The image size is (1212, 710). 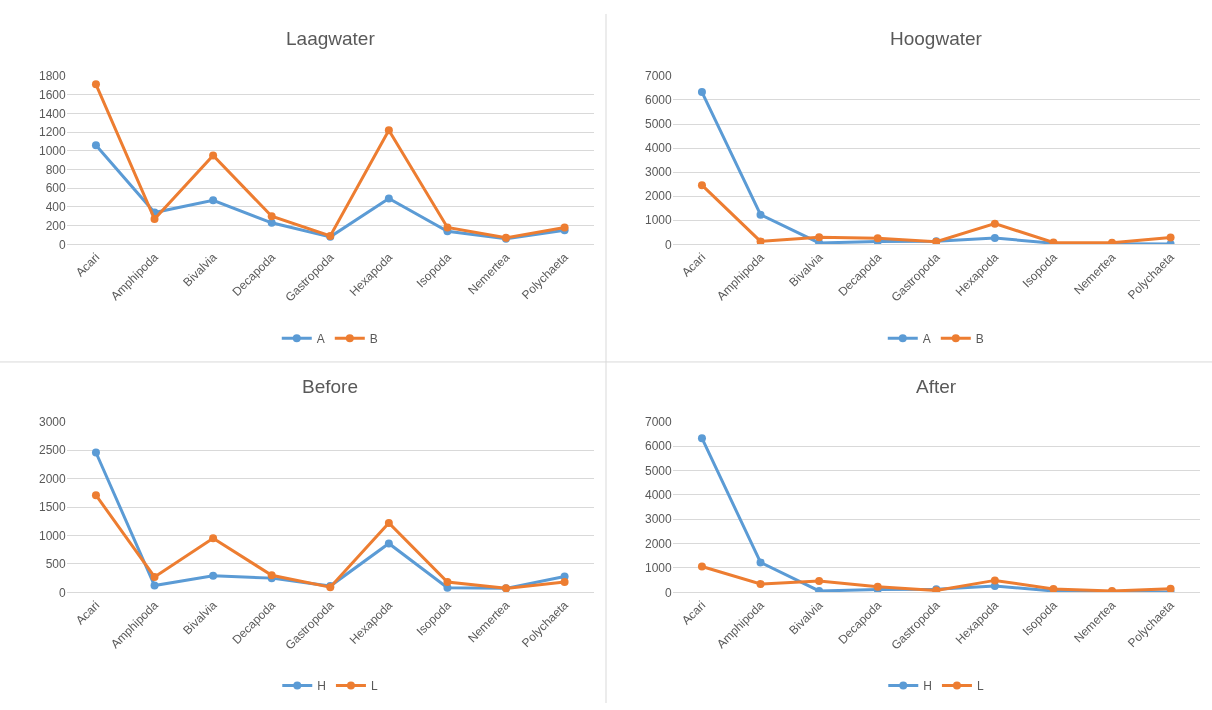 I want to click on y-tick-label: 200, so click(x=55, y=225).